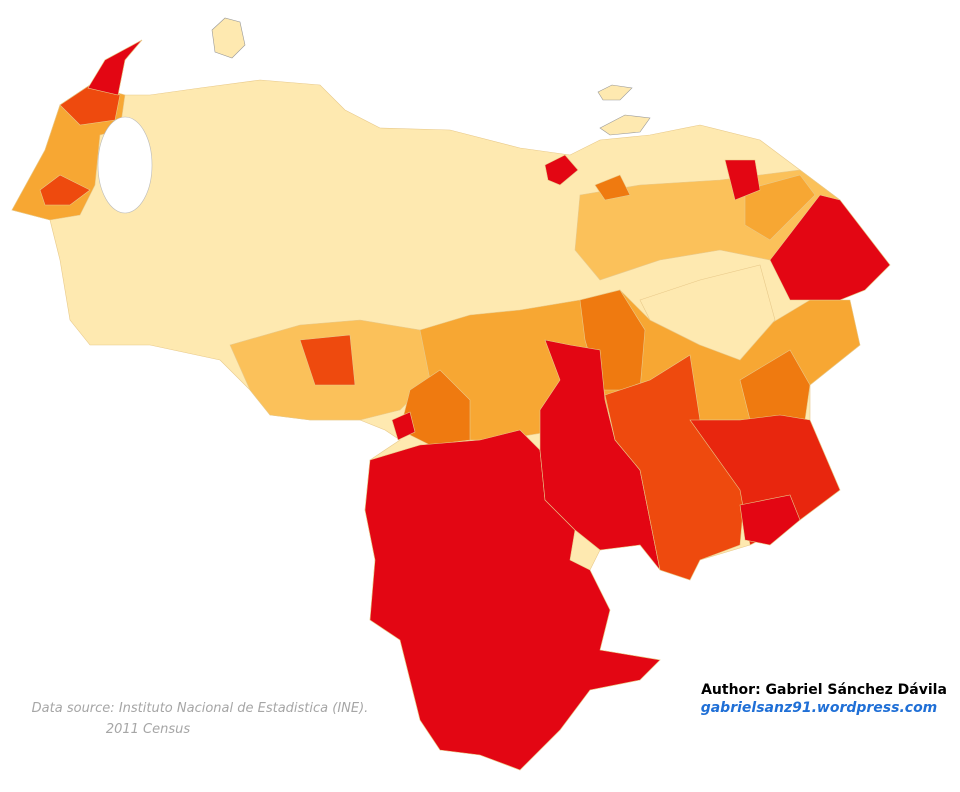  What do you see at coordinates (824, 690) in the screenshot?
I see `author-name: Author: Gabriel Sánchez Dávila` at bounding box center [824, 690].